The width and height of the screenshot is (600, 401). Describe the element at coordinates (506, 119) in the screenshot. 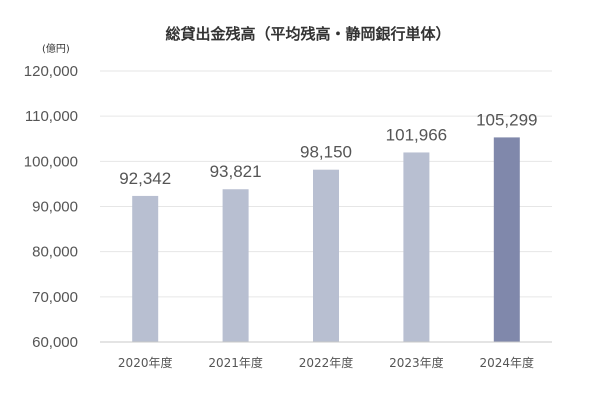

I see `data-label: 105,299` at that location.